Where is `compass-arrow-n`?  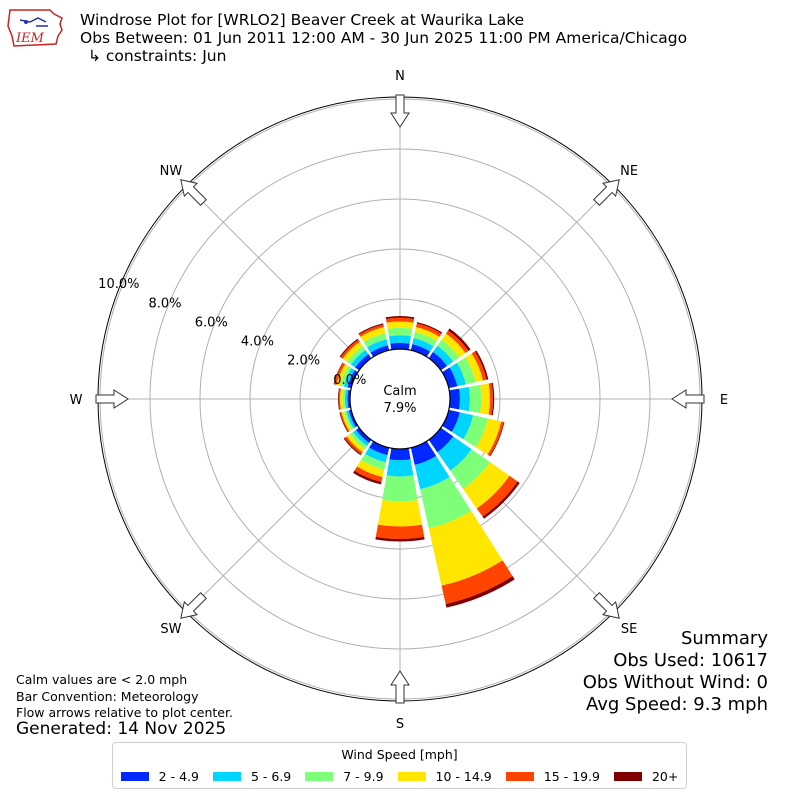 compass-arrow-n is located at coordinates (400, 111).